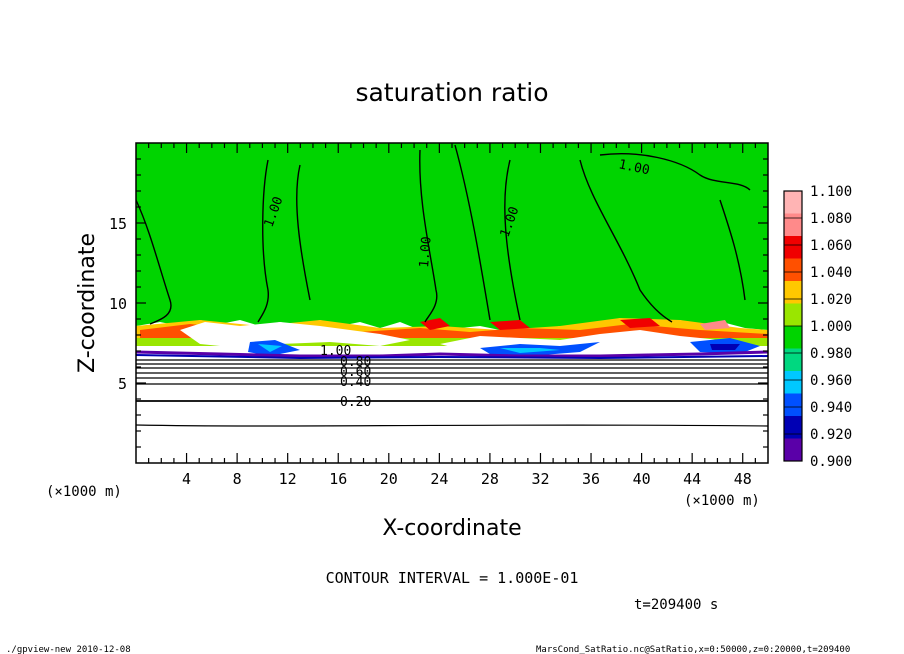  What do you see at coordinates (237, 479) in the screenshot?
I see `x-tick-label: 8` at bounding box center [237, 479].